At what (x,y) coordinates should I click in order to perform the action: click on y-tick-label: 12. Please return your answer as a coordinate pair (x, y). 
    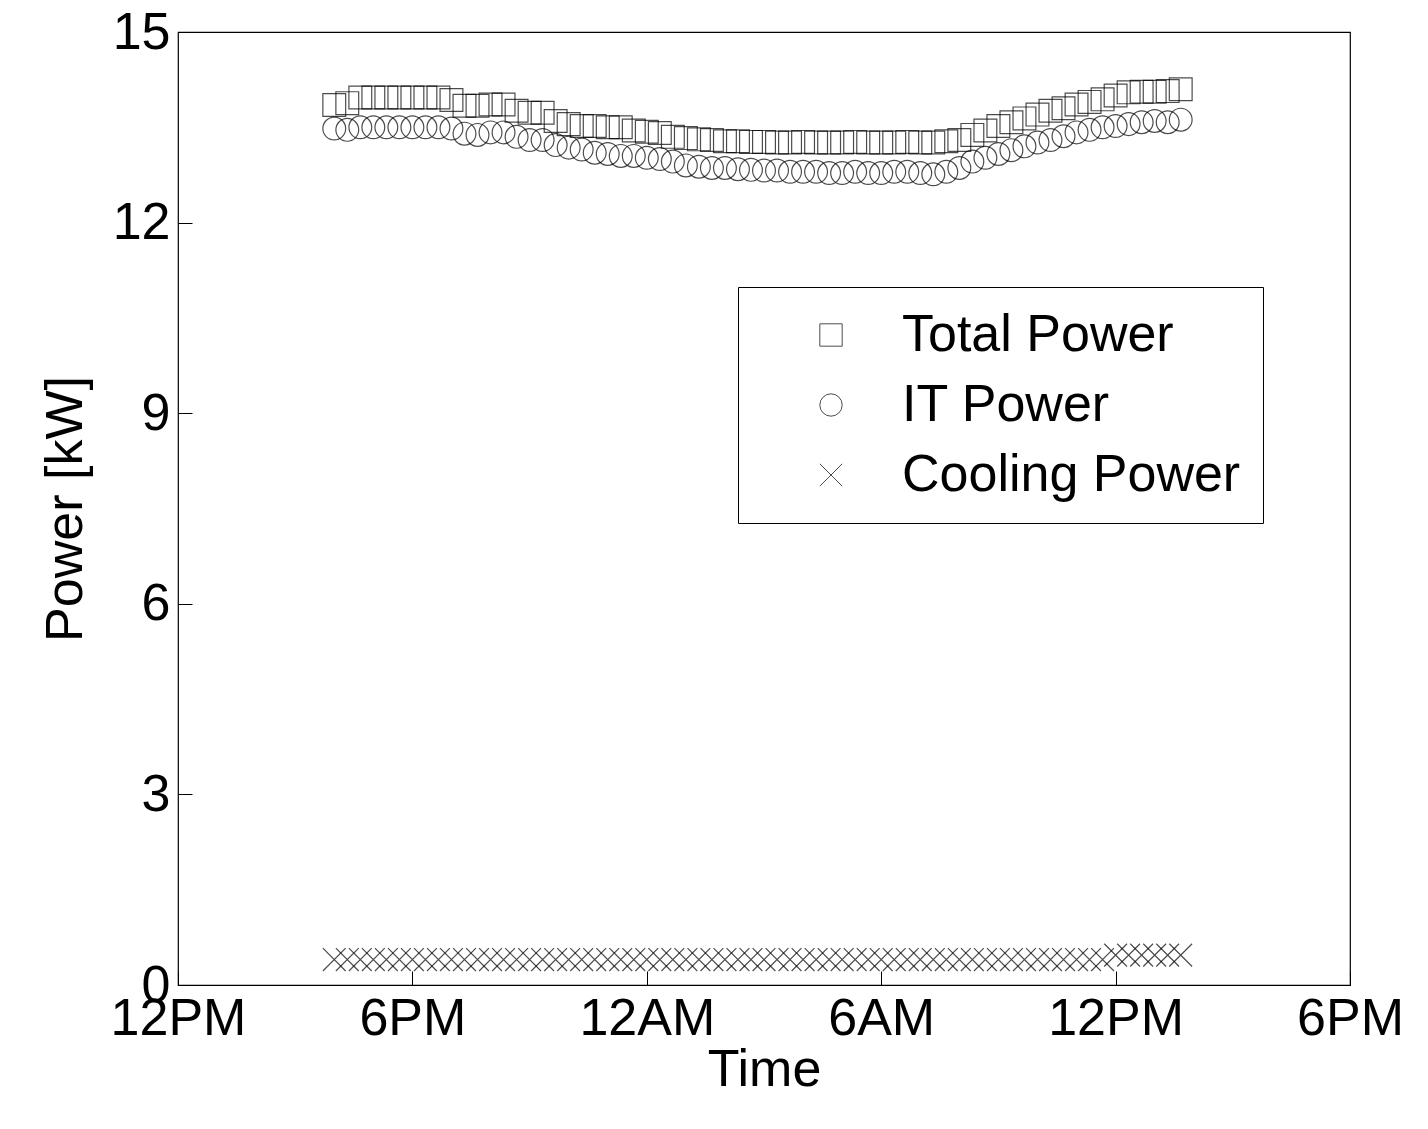
    Looking at the image, I should click on (141, 221).